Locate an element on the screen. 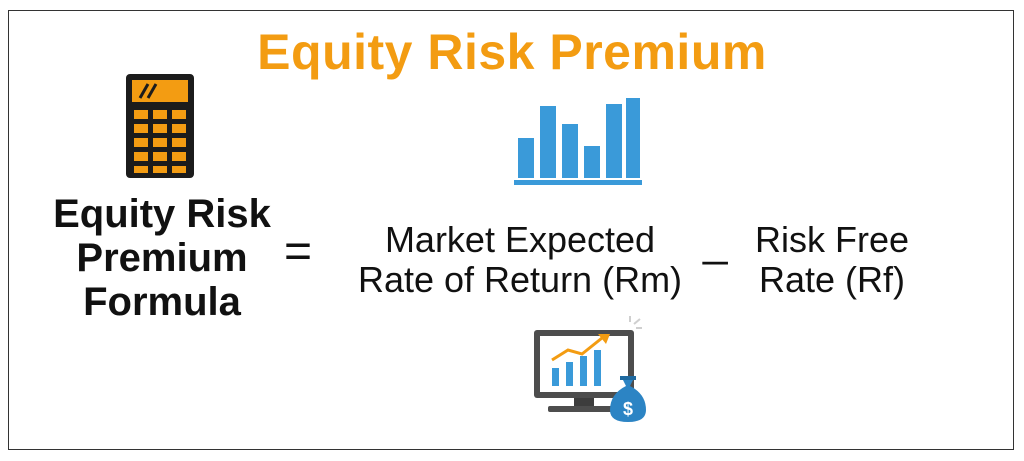 The image size is (1024, 461). lhs-line-1: Equity Risk is located at coordinates (162, 214).